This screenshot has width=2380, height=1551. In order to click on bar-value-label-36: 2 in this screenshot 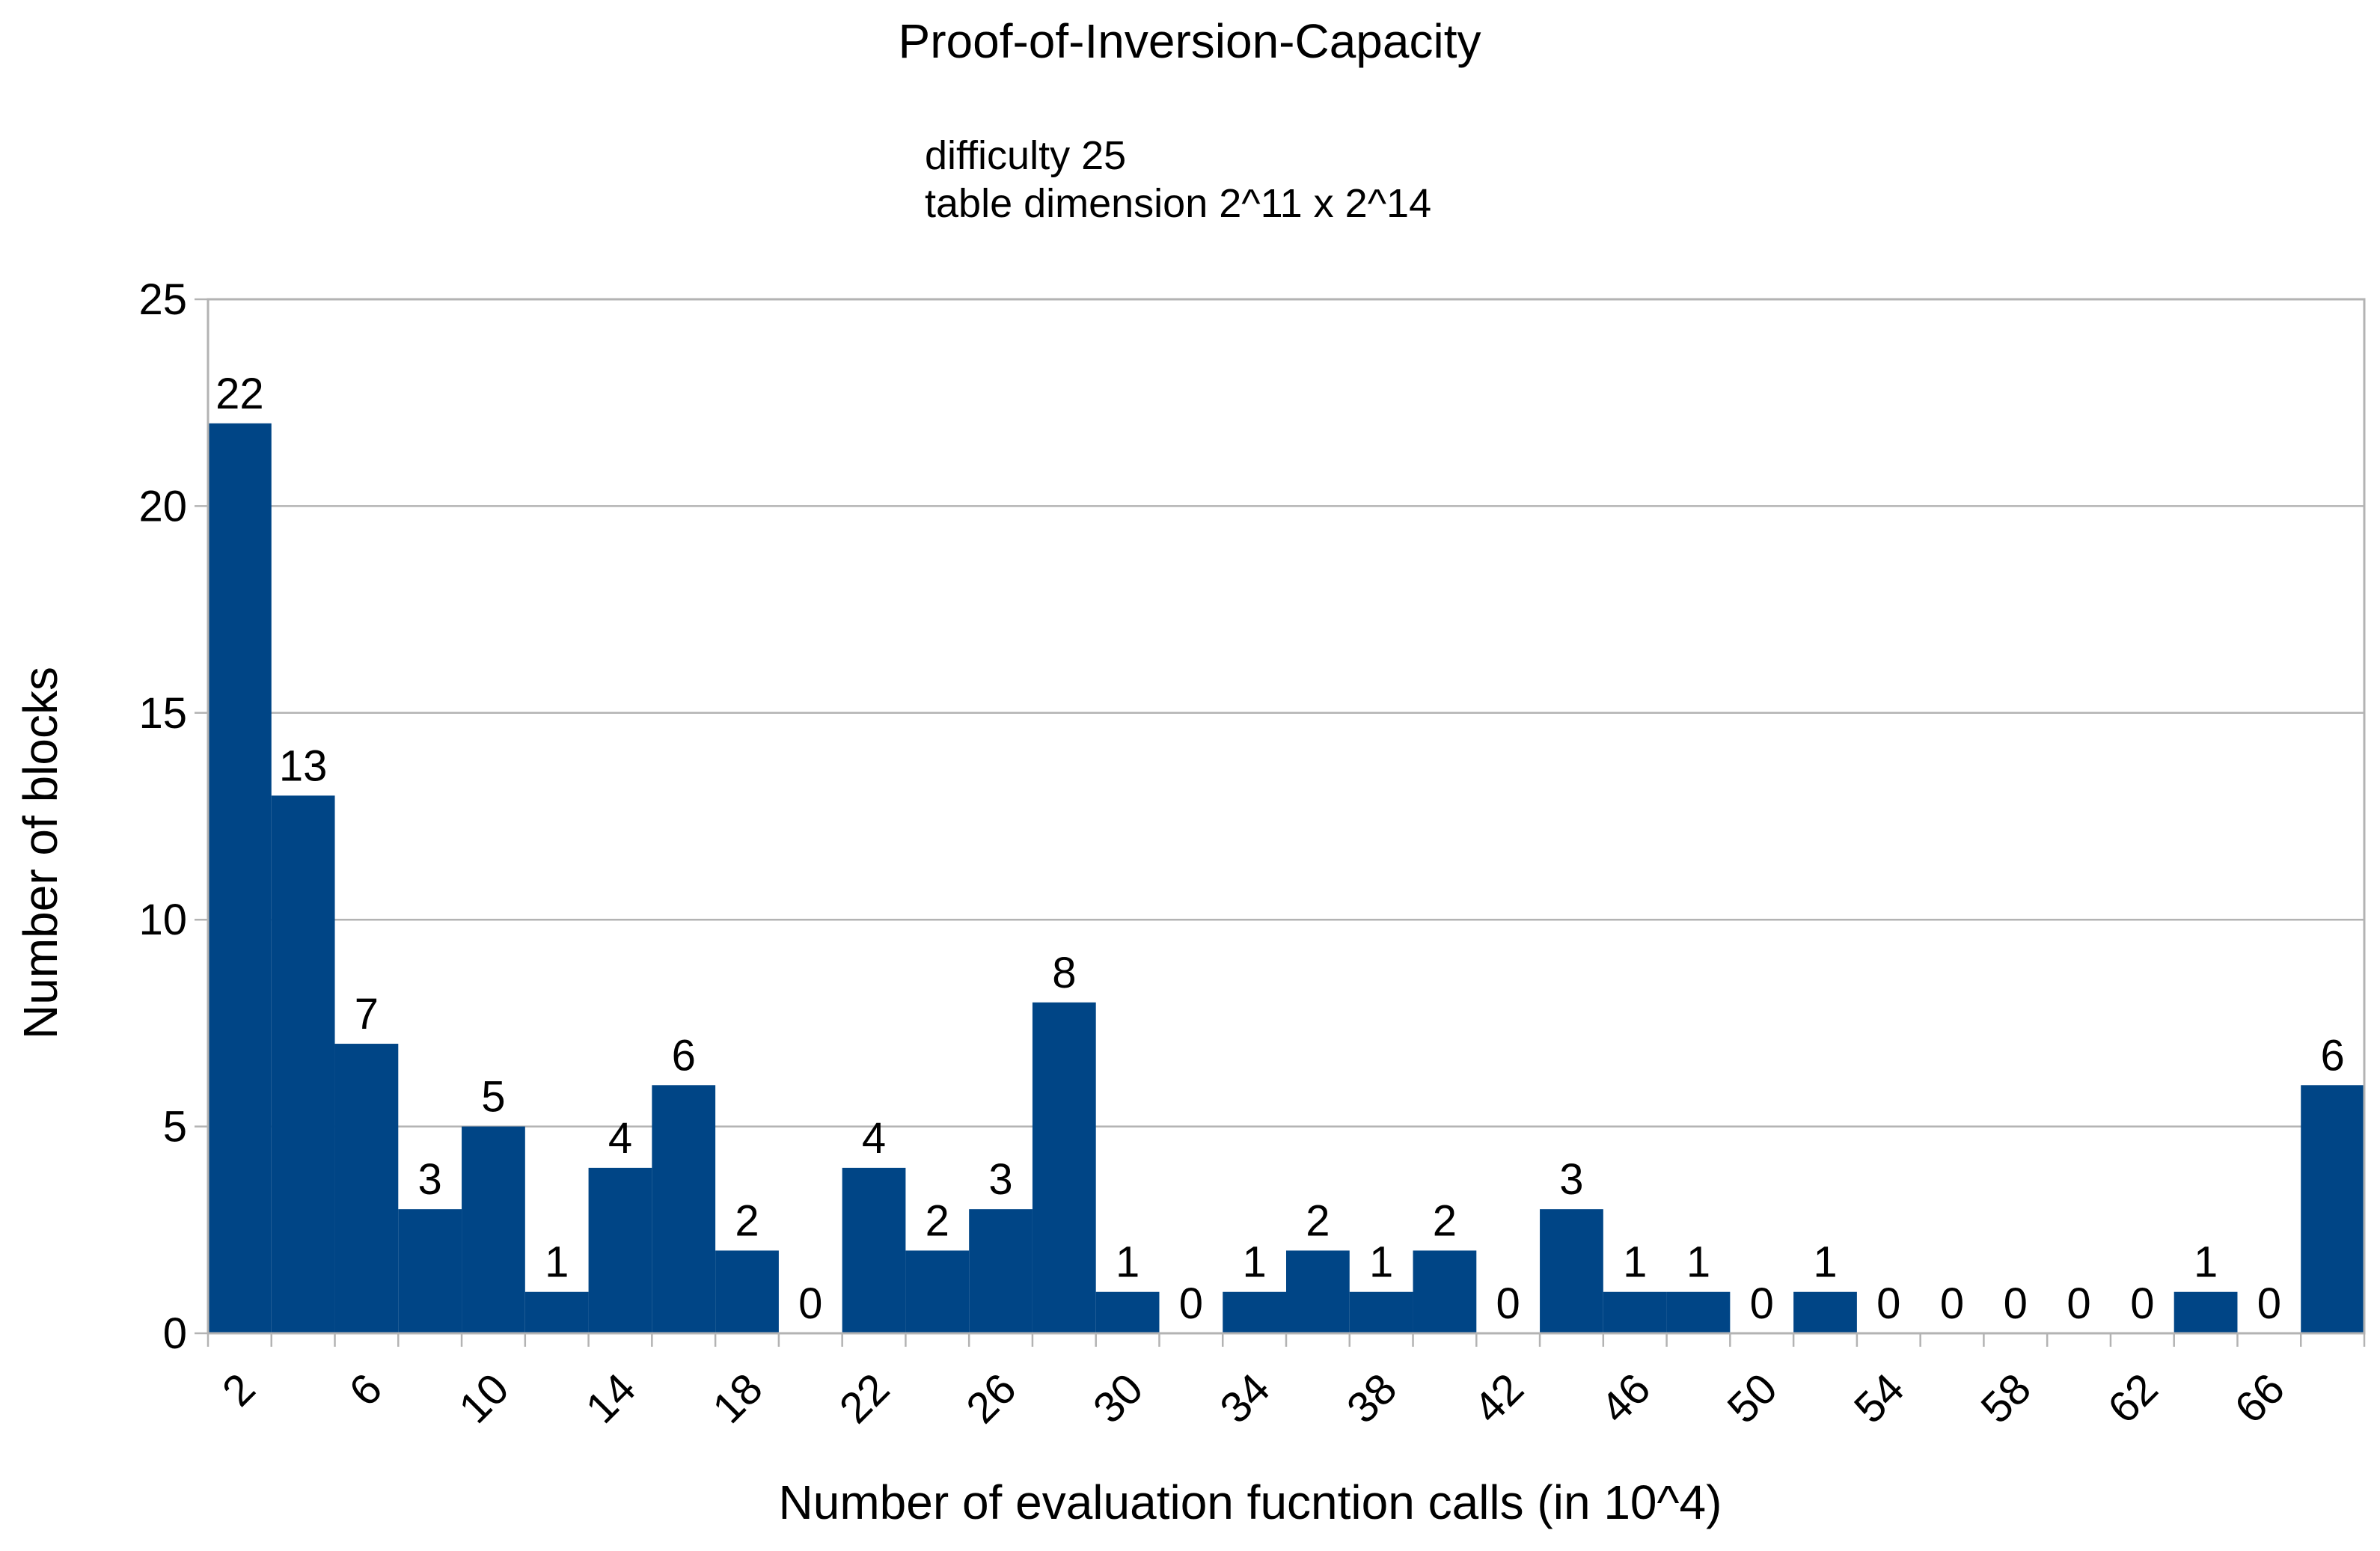, I will do `click(1318, 1220)`.